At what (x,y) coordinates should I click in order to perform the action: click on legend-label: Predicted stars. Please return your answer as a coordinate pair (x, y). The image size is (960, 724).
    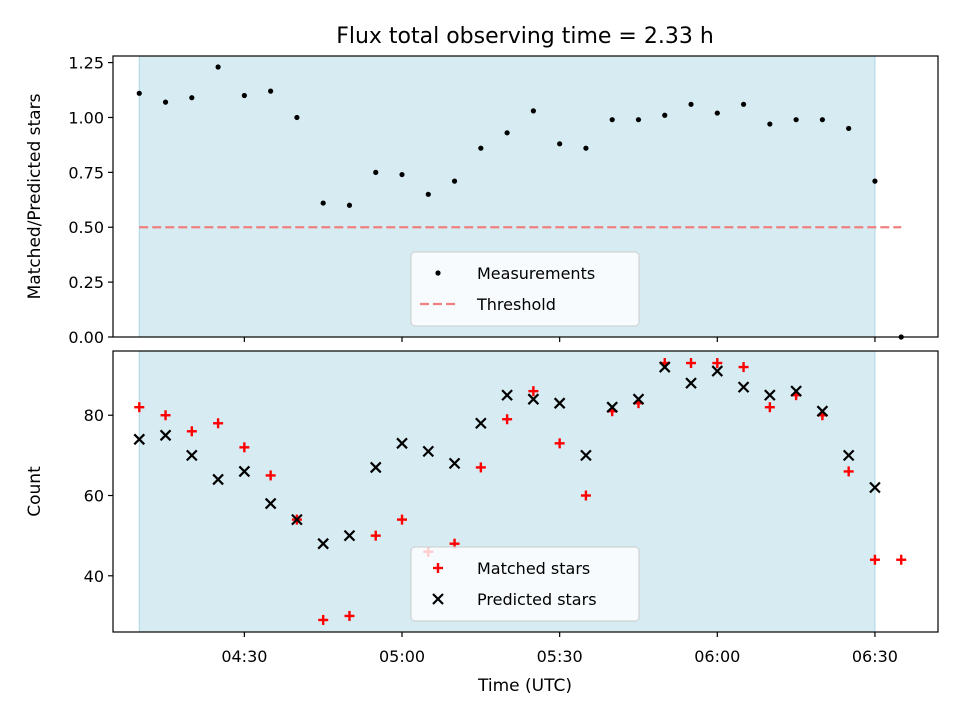
    Looking at the image, I should click on (537, 599).